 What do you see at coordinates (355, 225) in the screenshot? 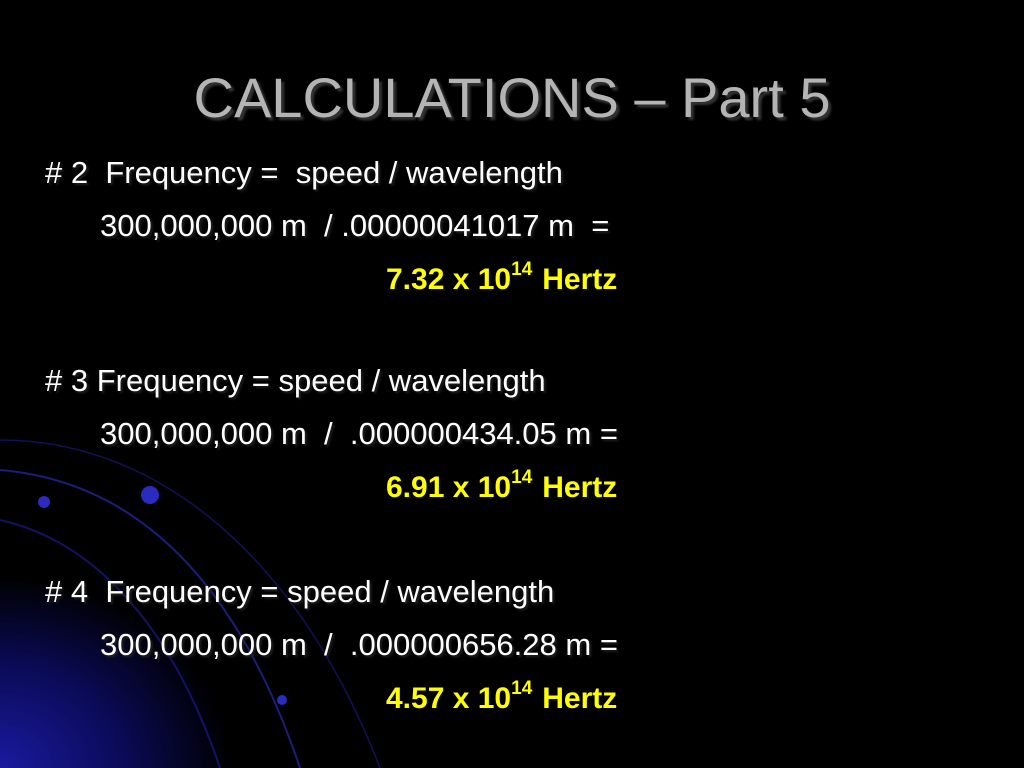
I see `item-calculation: 300,000,000 m / .00000041017 m =` at bounding box center [355, 225].